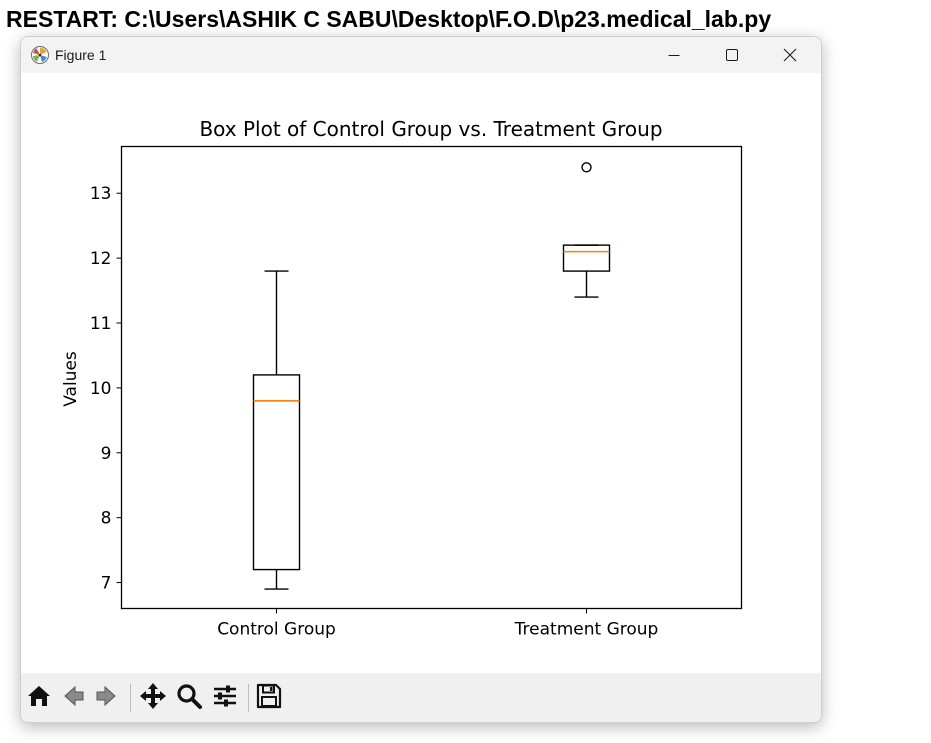 The image size is (931, 743). I want to click on forward-button, so click(107, 698).